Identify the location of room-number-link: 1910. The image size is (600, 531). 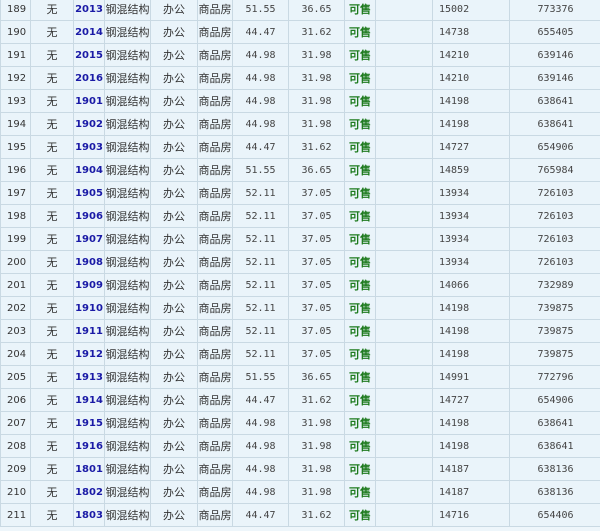
(89, 308).